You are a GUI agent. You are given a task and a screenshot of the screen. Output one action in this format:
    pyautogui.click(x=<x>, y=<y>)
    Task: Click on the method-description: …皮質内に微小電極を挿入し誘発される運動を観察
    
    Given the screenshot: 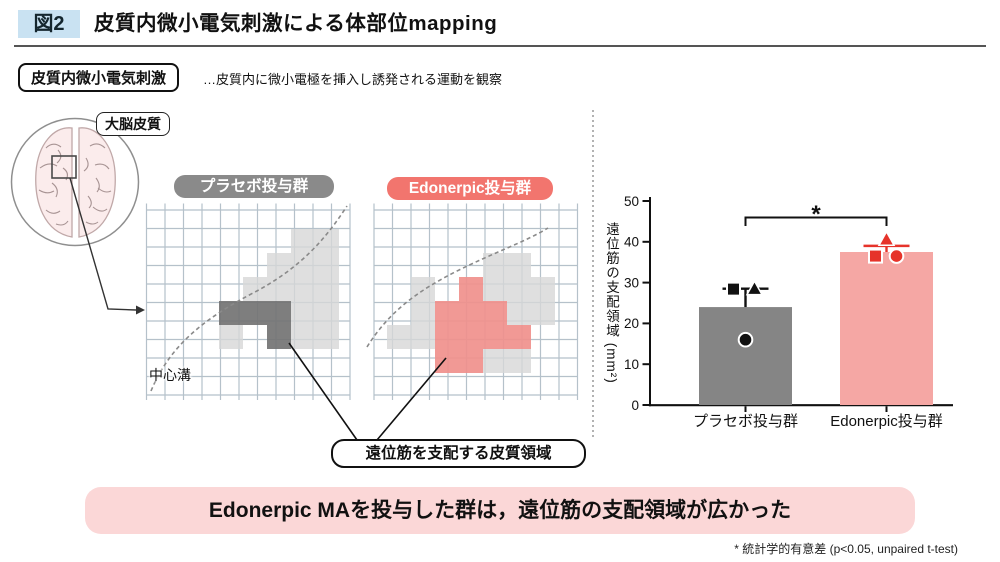 What is the action you would take?
    pyautogui.click(x=353, y=79)
    